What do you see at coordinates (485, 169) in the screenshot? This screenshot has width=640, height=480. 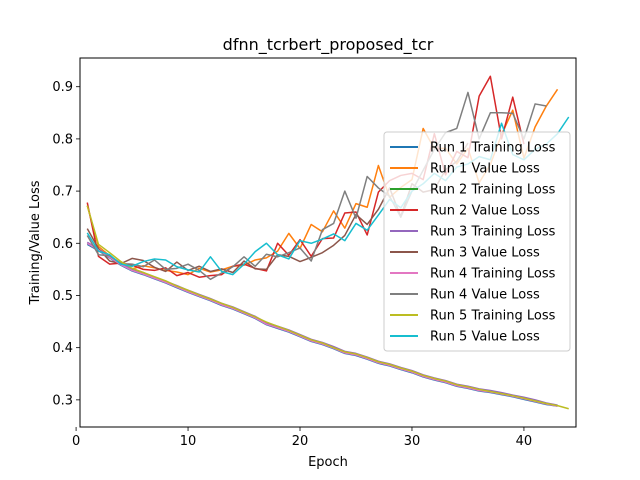 I see `legend-label: Run 1 Value Loss` at bounding box center [485, 169].